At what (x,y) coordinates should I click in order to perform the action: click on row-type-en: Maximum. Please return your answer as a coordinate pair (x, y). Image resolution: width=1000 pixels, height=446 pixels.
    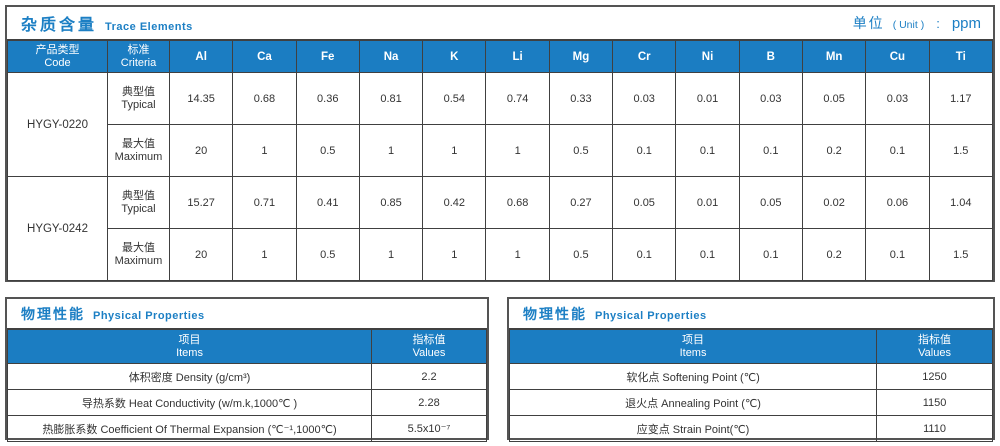
    Looking at the image, I should click on (138, 260).